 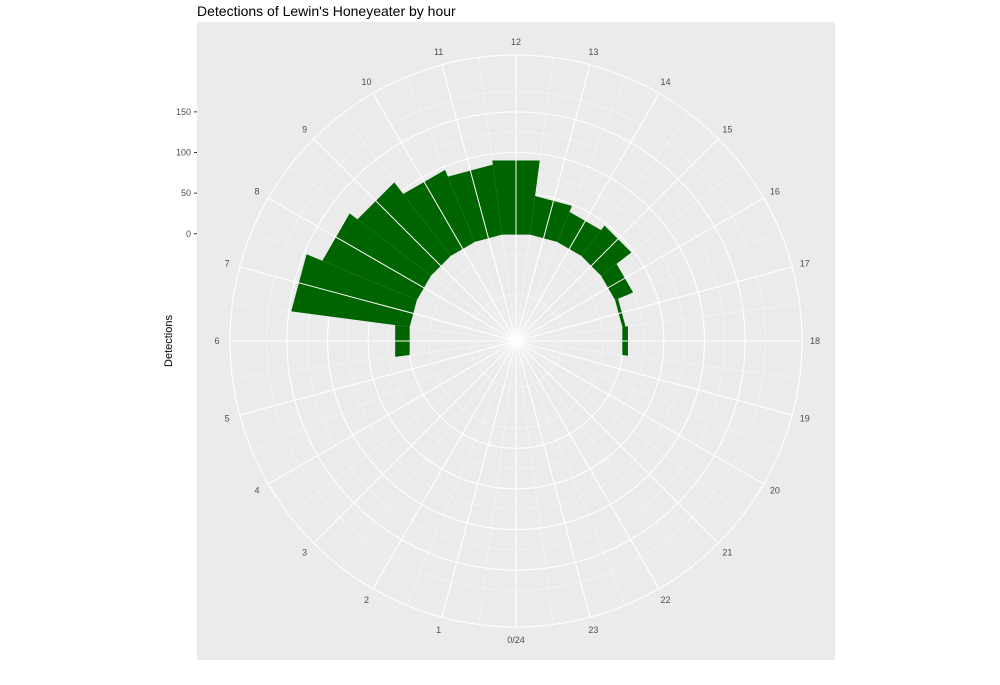 What do you see at coordinates (775, 491) in the screenshot?
I see `hour-label-20: 20` at bounding box center [775, 491].